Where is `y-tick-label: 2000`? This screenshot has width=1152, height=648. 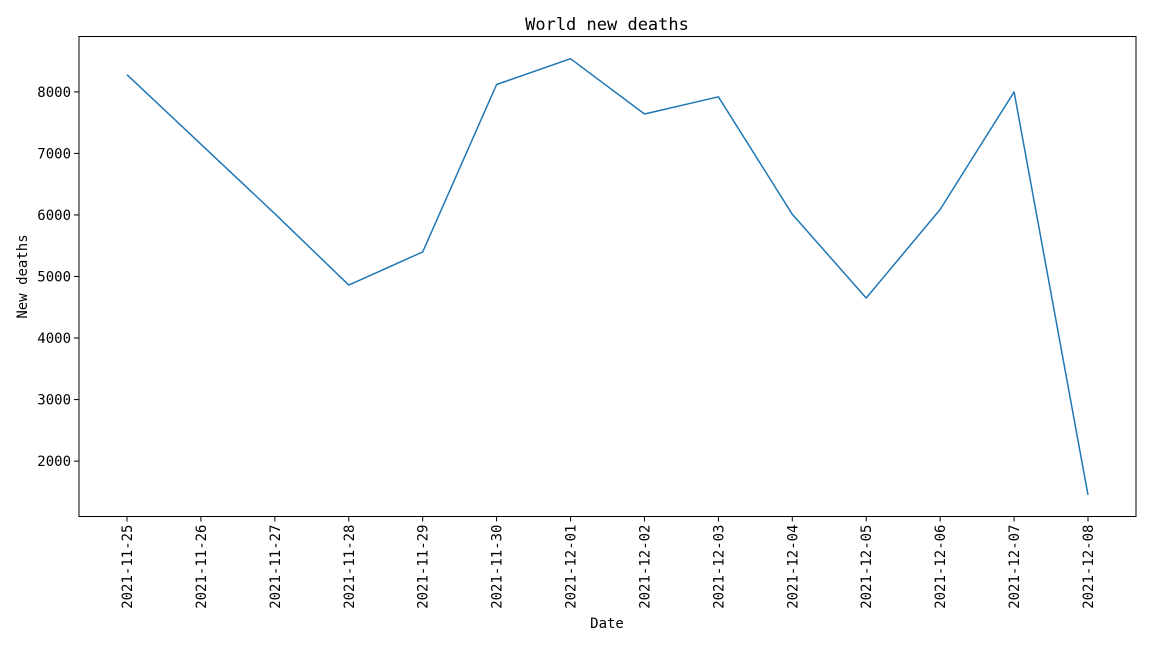 y-tick-label: 2000 is located at coordinates (54, 462).